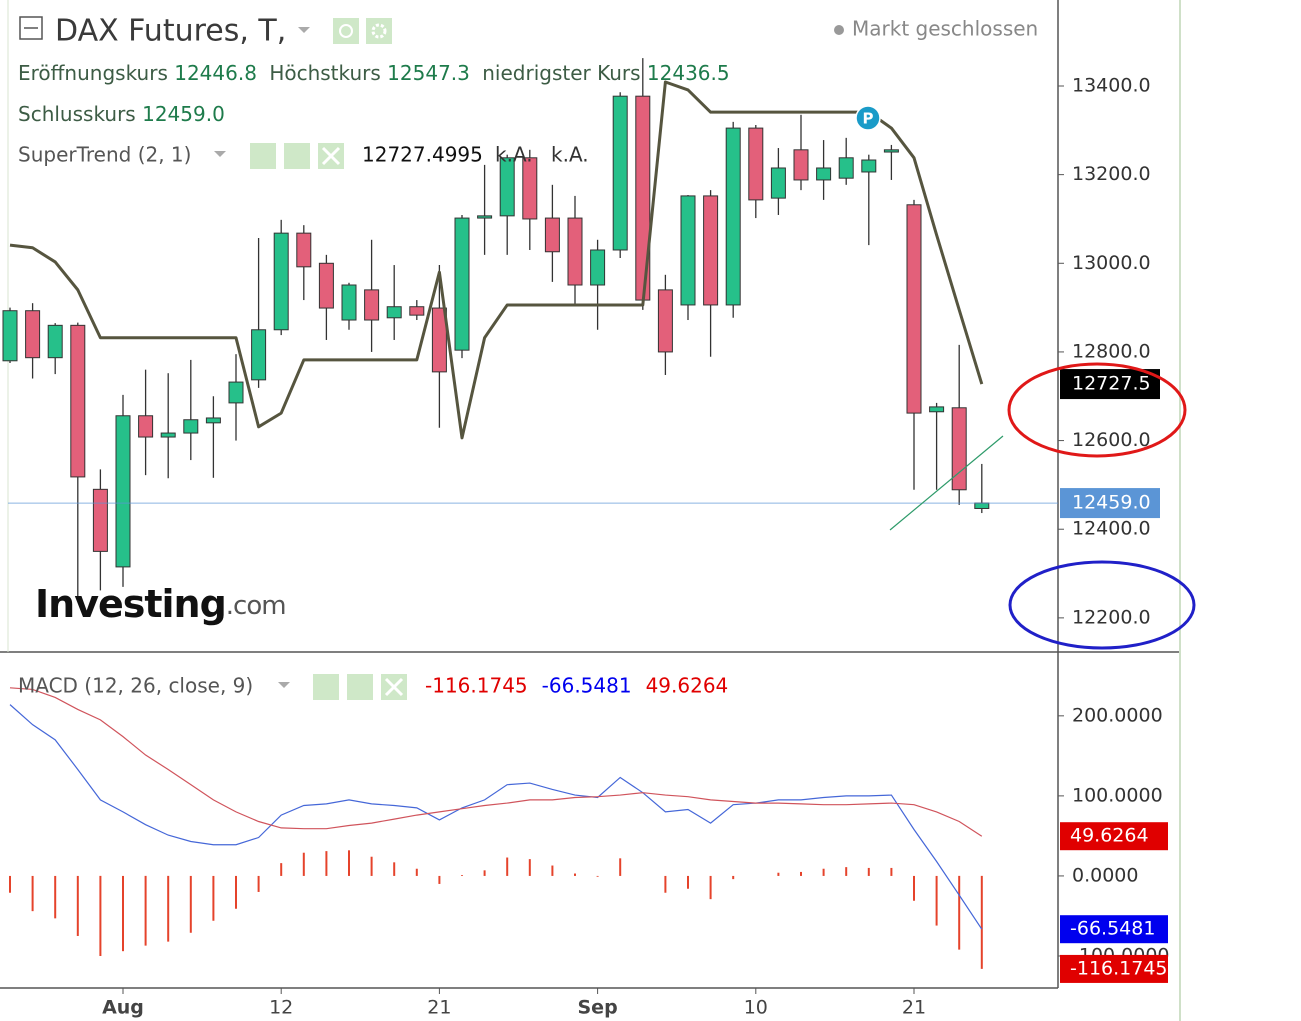  I want to click on value-box-label: -116.1745, so click(1119, 968).